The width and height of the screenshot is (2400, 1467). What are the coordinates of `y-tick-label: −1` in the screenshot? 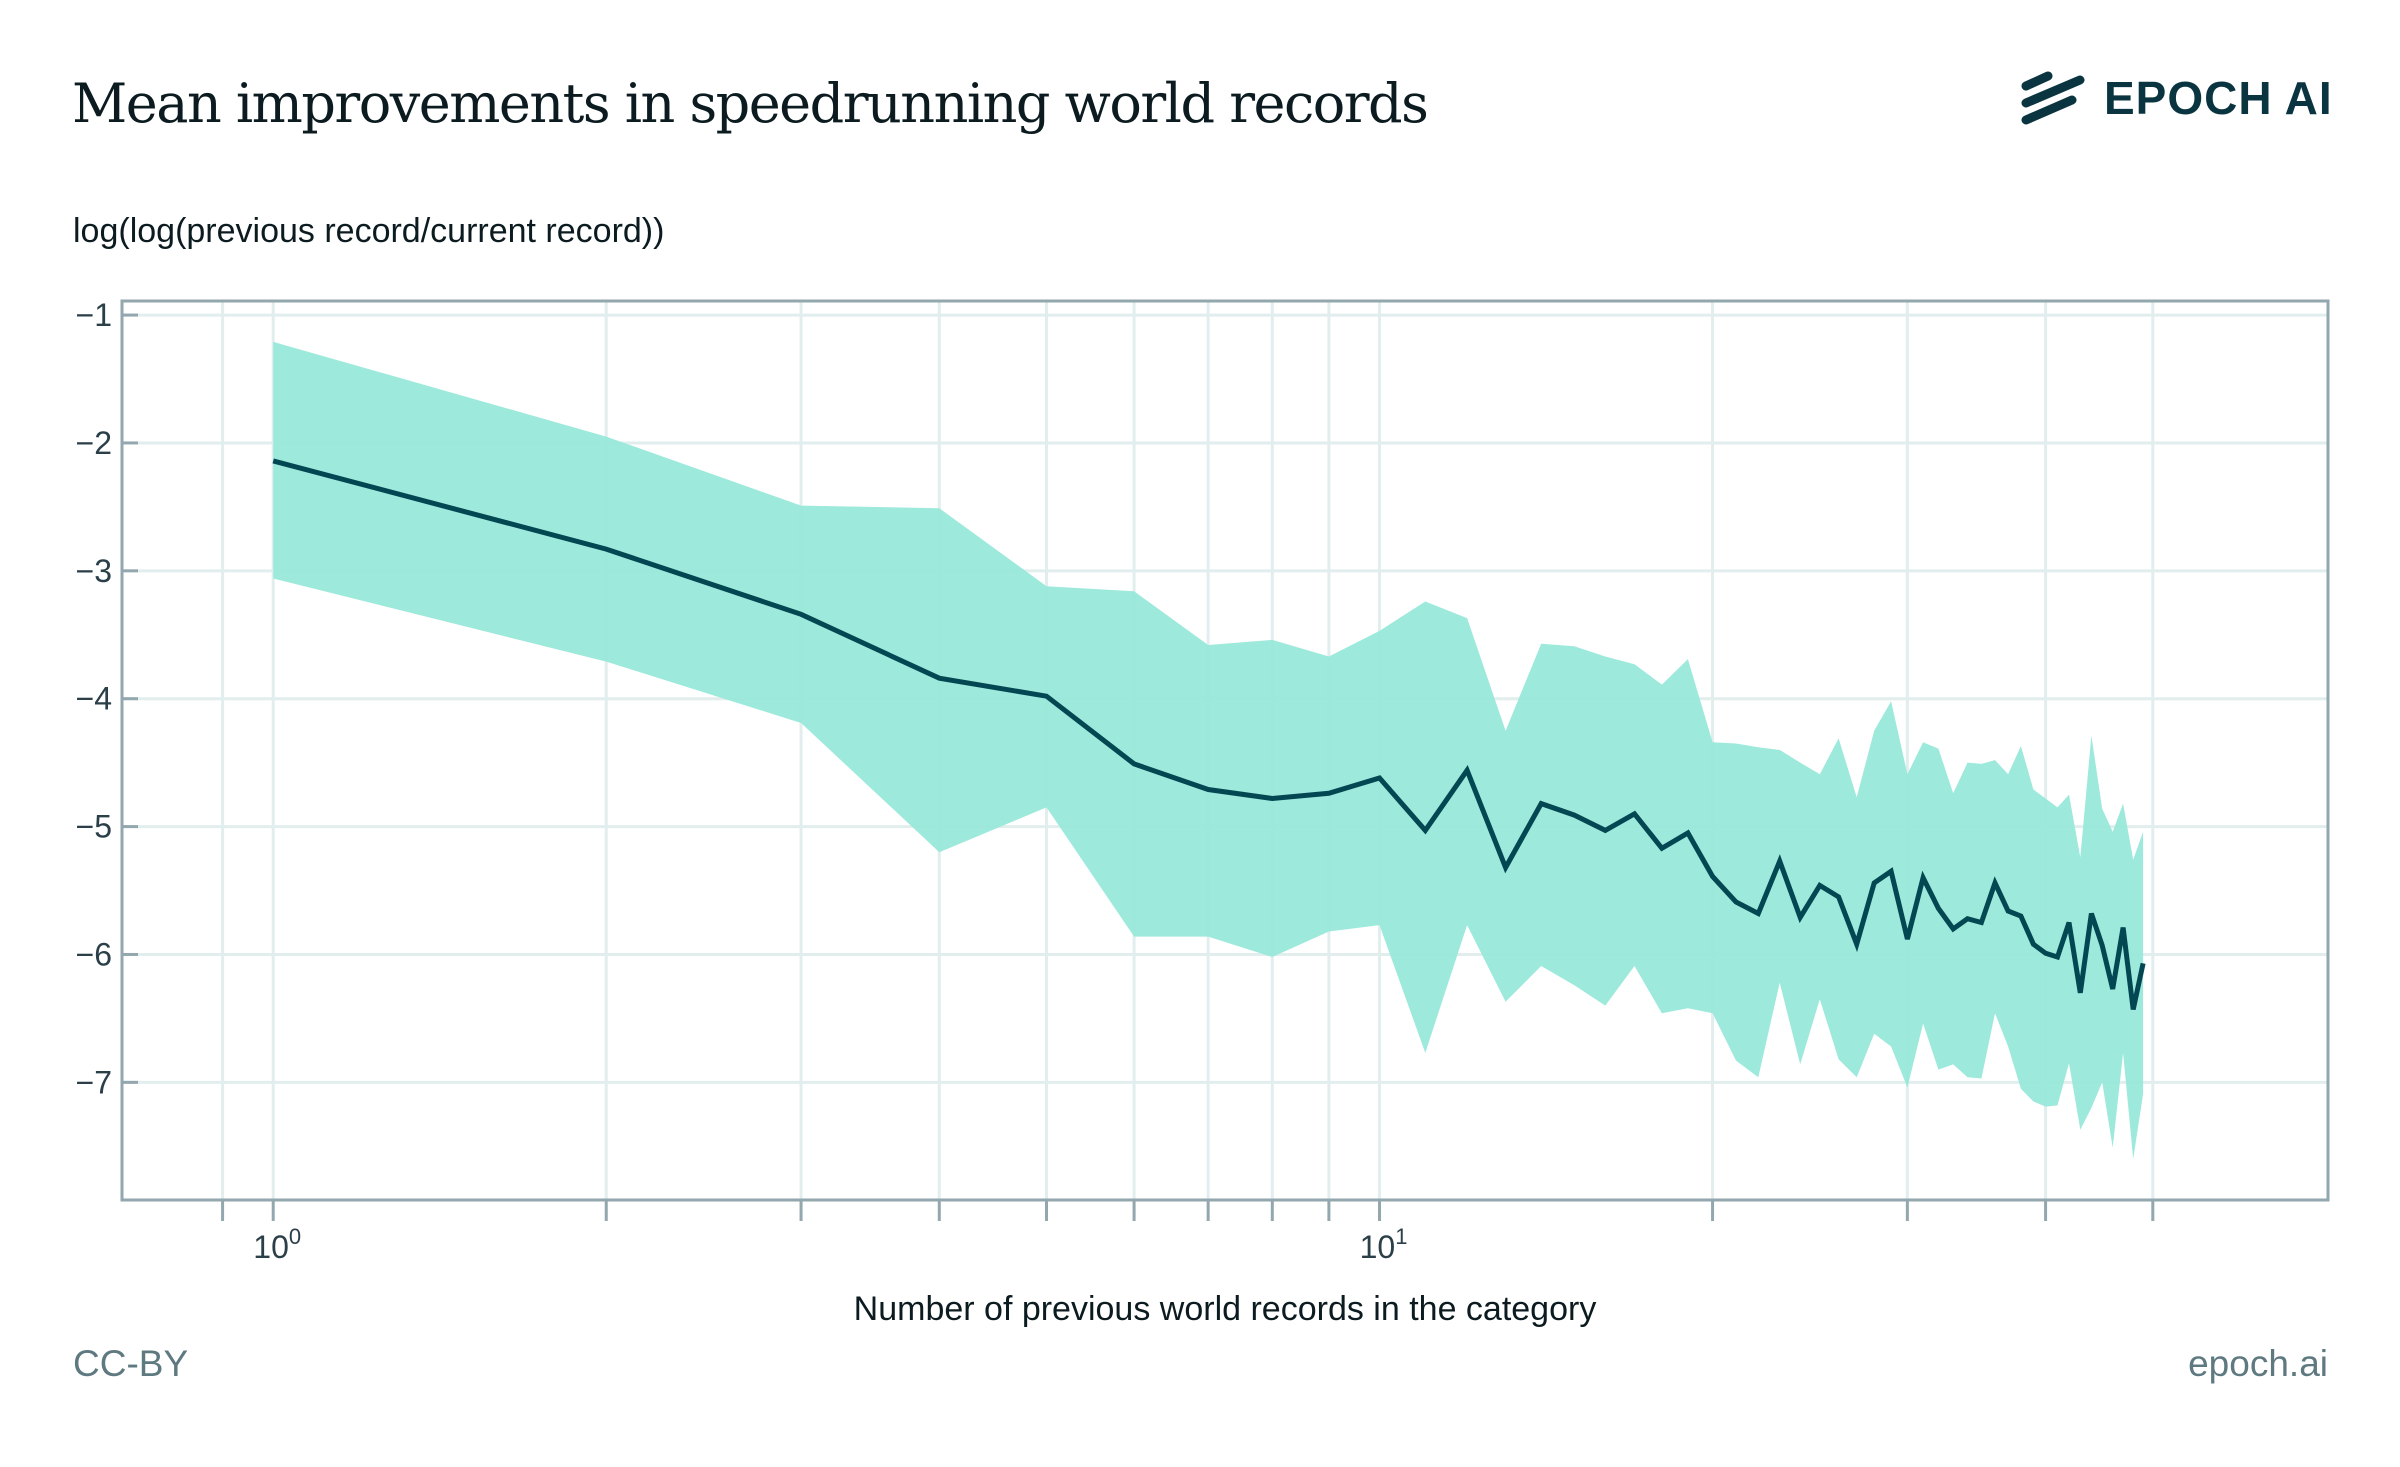 It's located at (94, 315).